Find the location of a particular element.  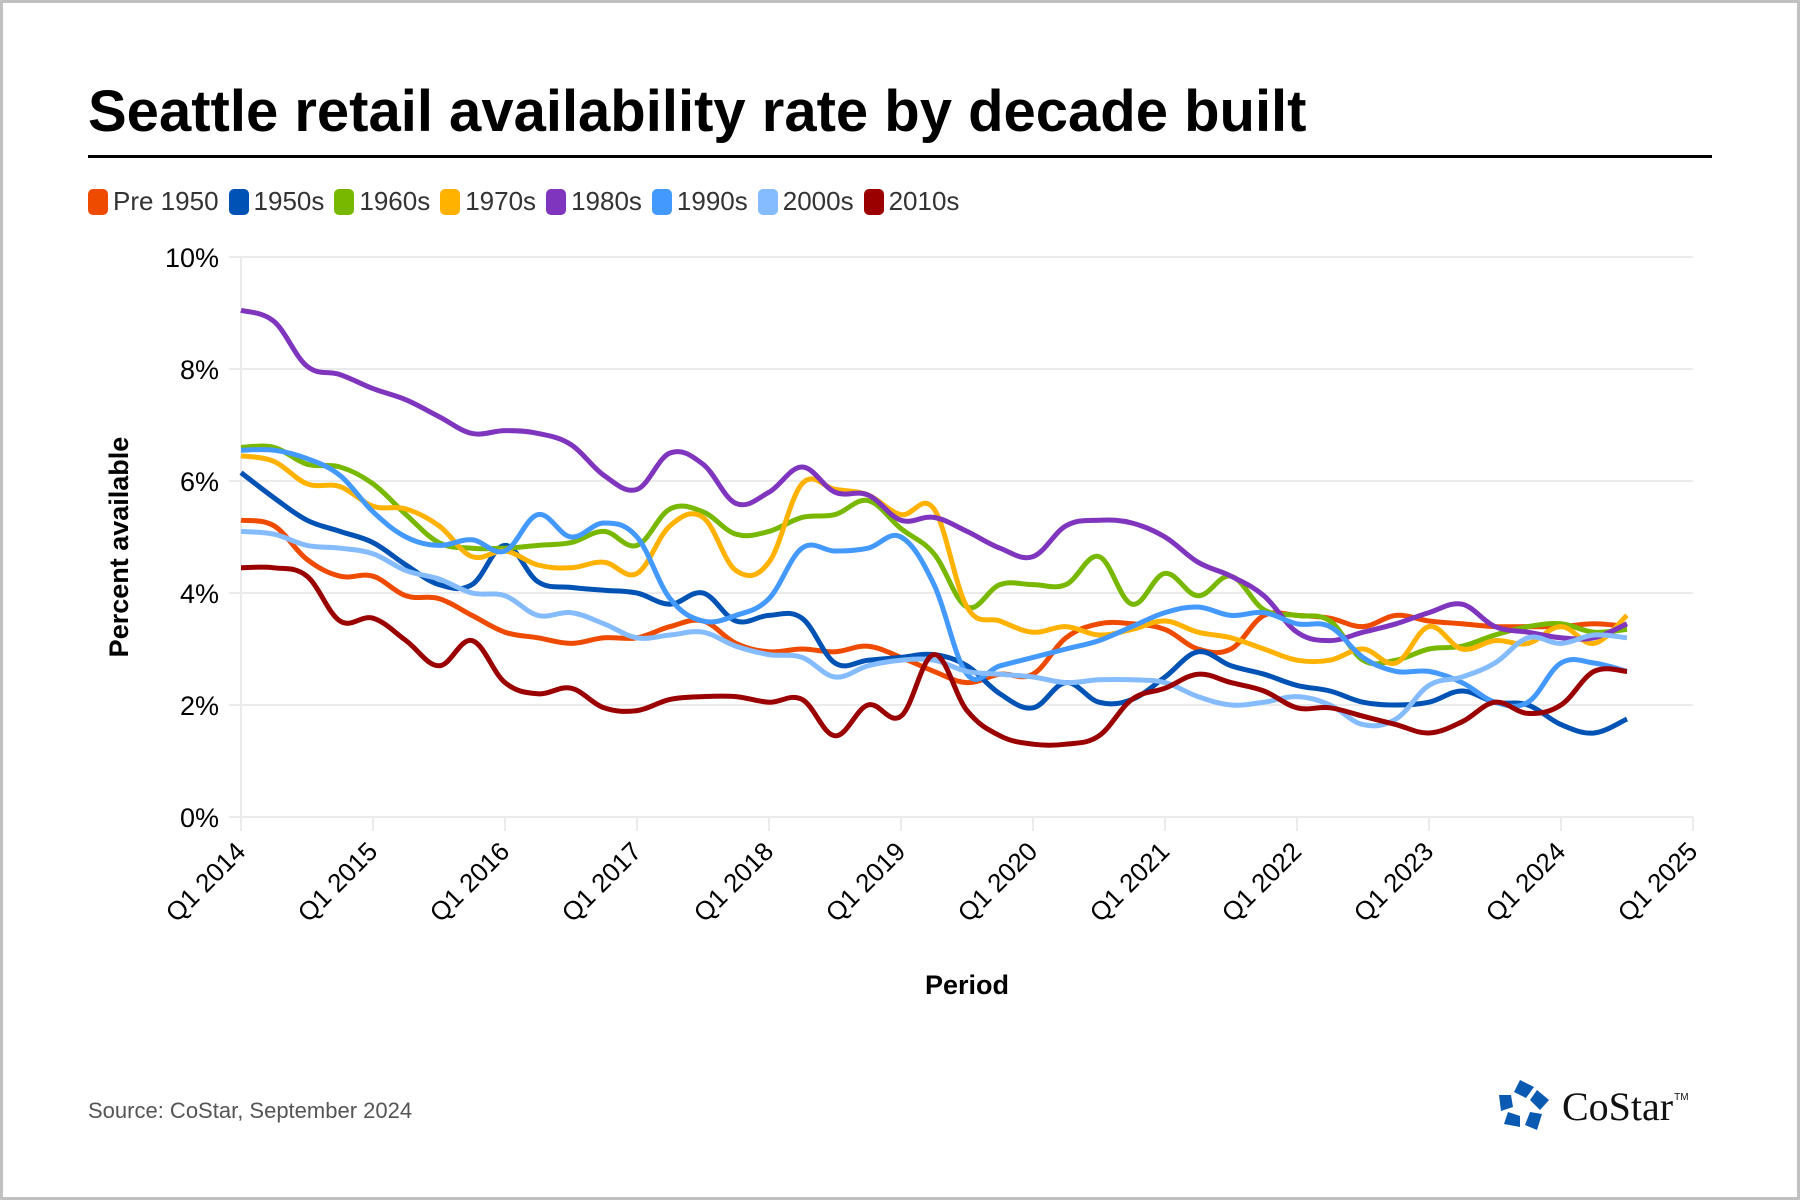

legend-label: 1960s is located at coordinates (395, 201).